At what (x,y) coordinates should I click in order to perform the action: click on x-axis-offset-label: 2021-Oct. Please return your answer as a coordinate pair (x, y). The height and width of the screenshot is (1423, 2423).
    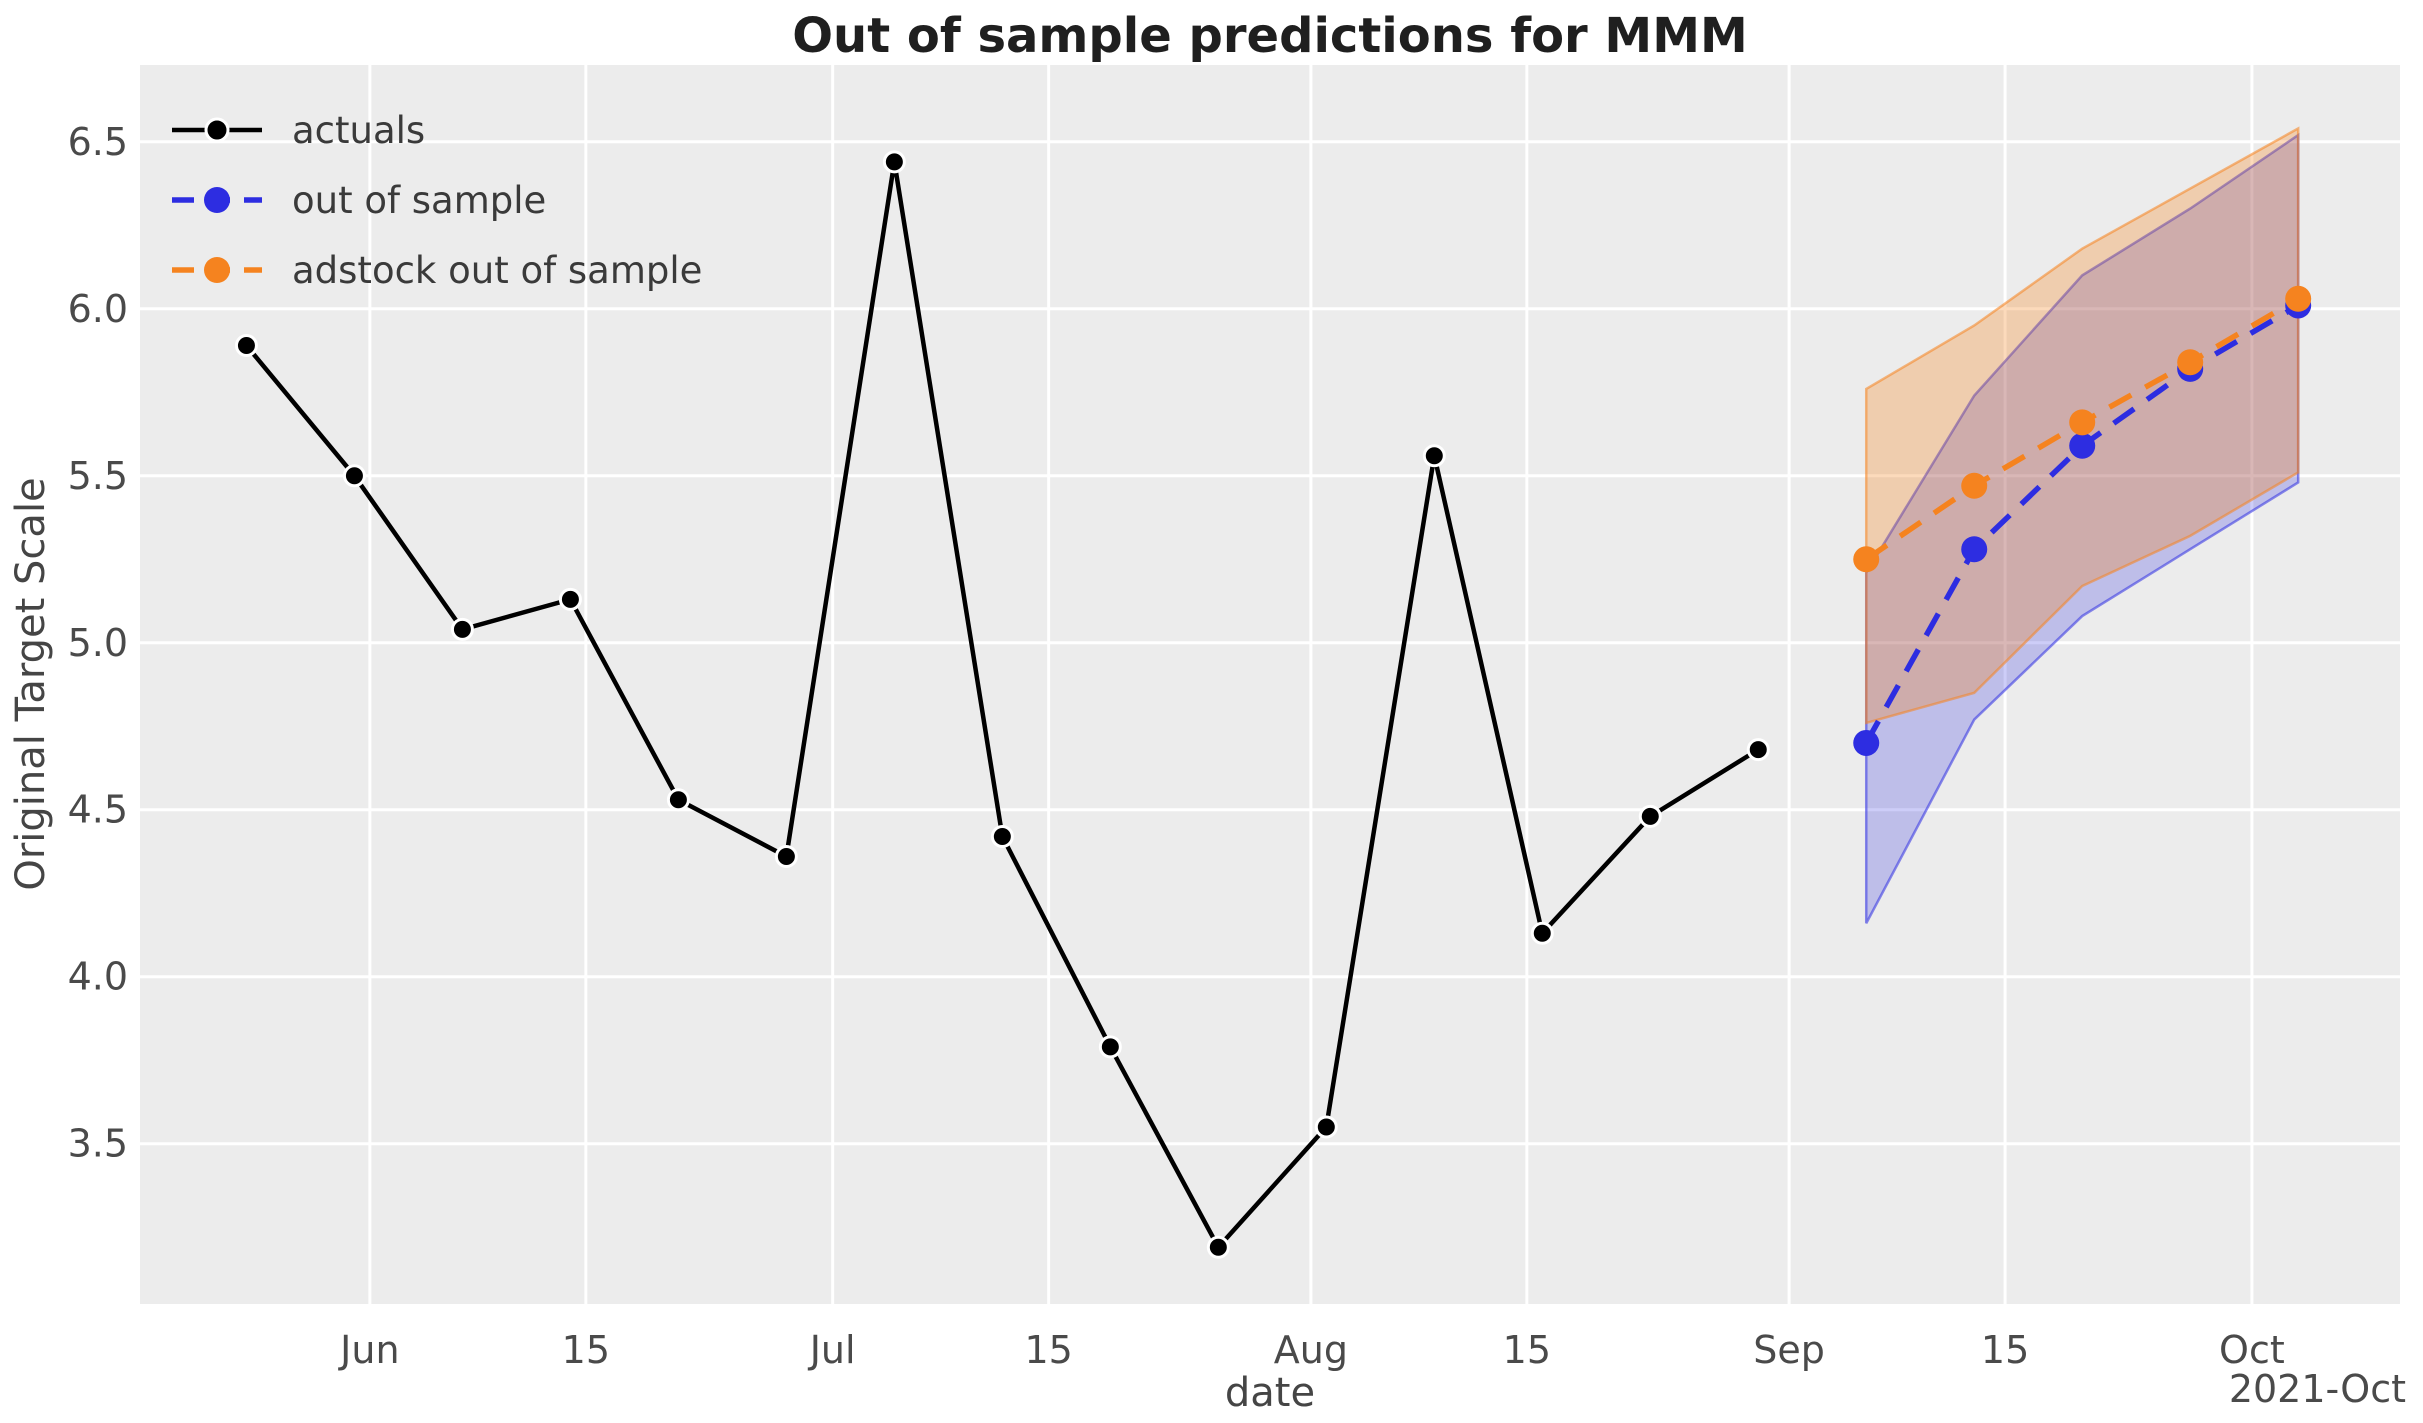
    Looking at the image, I should click on (2317, 1389).